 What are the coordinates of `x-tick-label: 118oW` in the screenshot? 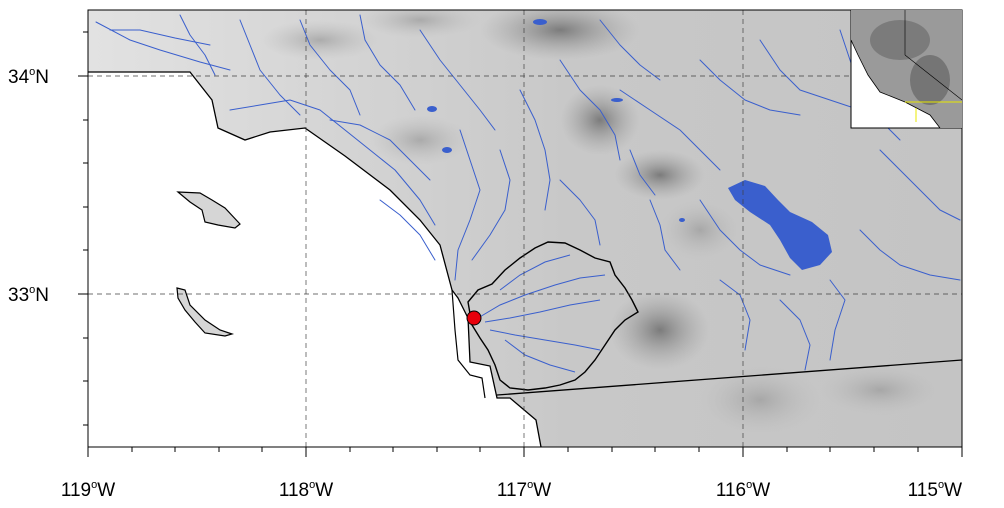 It's located at (306, 490).